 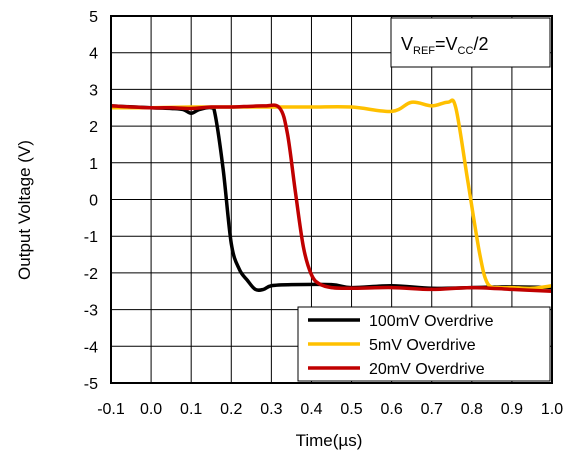 I want to click on x-tick-label: -0.1, so click(x=111, y=409).